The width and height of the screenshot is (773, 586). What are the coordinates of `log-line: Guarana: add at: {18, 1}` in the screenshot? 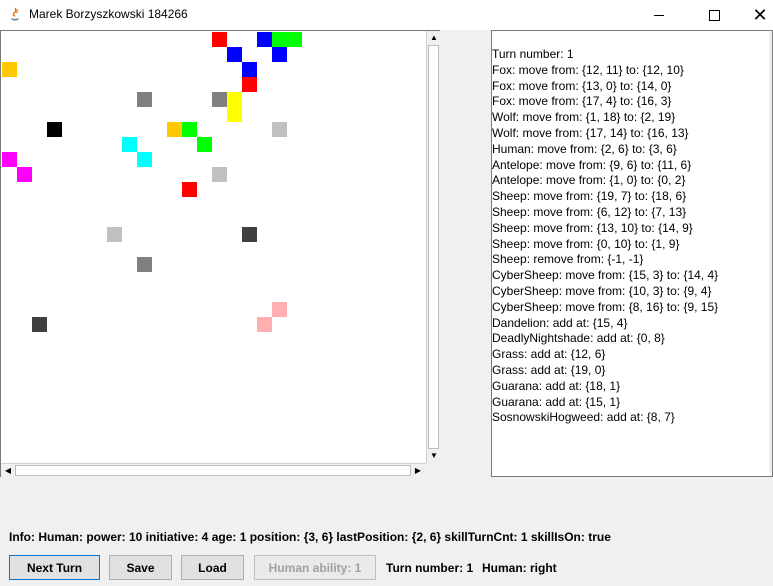 It's located at (556, 385).